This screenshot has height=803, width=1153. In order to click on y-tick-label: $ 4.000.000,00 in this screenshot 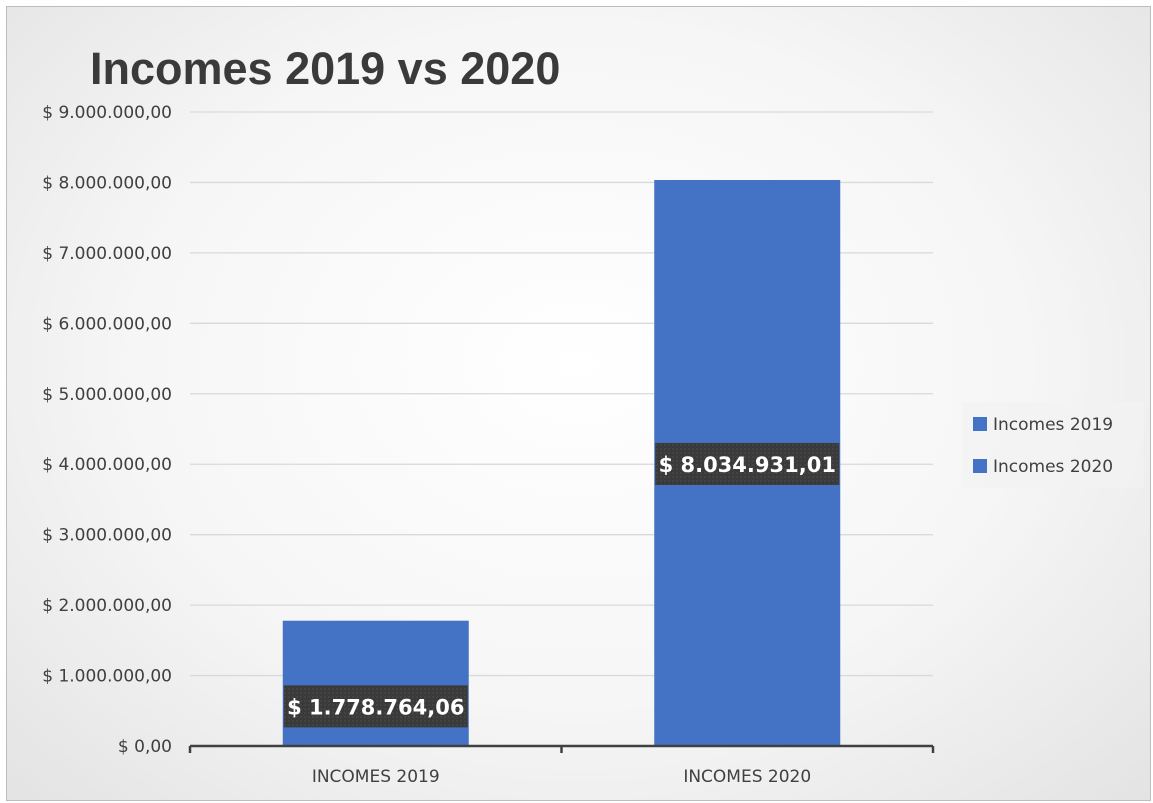, I will do `click(107, 465)`.